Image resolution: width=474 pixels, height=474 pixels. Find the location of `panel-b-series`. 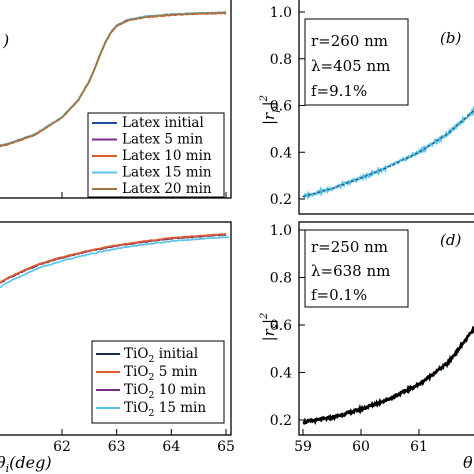

panel-b-series is located at coordinates (388, 152).